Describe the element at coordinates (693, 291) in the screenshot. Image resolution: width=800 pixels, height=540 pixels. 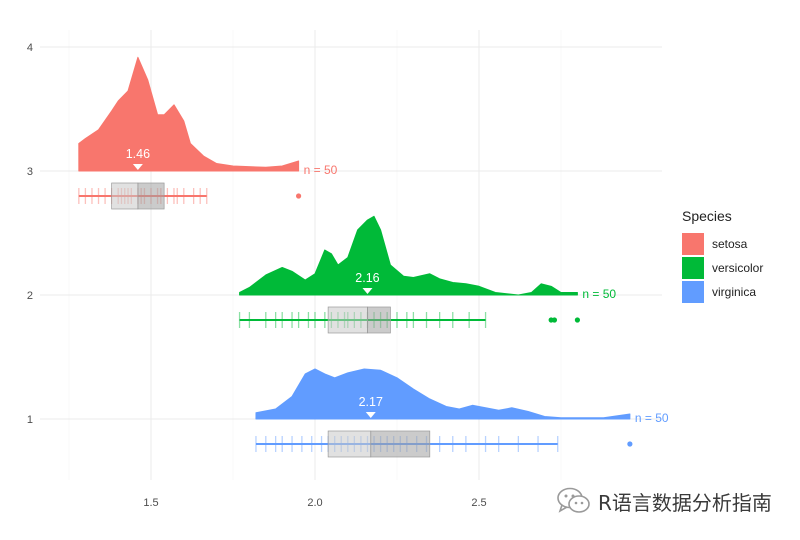
I see `legend-swatch-virginica` at that location.